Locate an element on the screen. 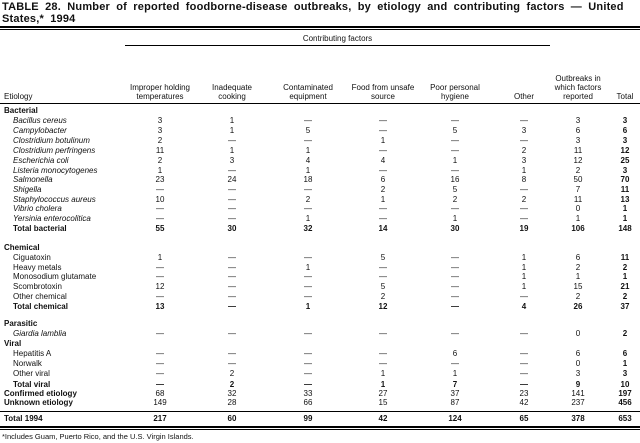 This screenshot has height=443, width=640. cell-value: 42 is located at coordinates (524, 402).